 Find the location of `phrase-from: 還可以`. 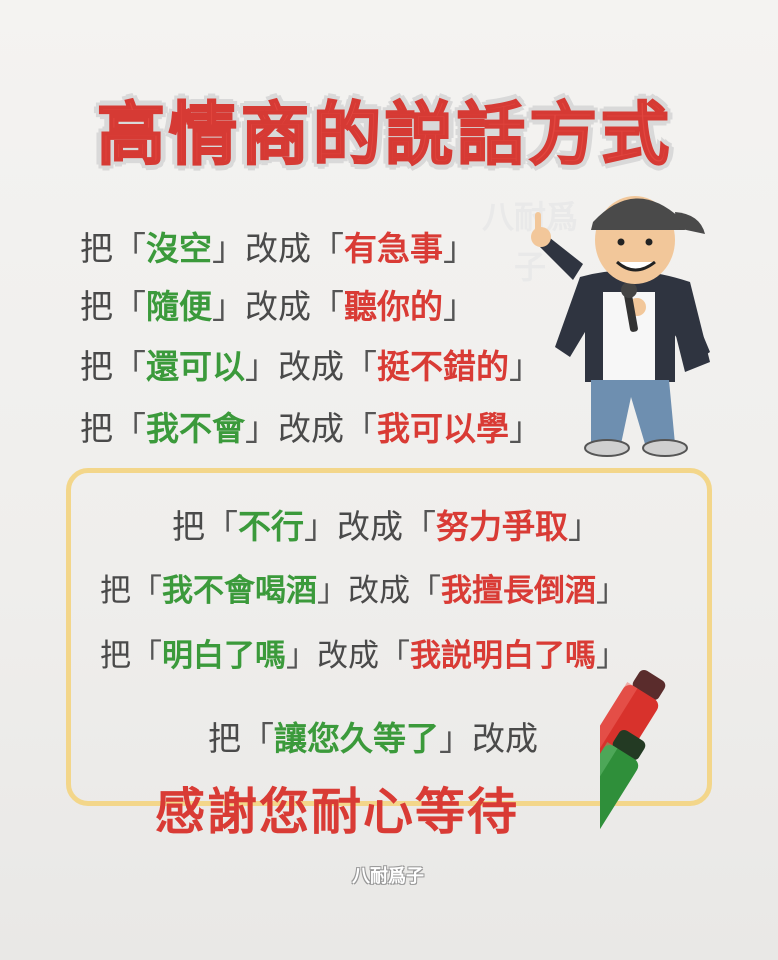

phrase-from: 還可以 is located at coordinates (195, 366).